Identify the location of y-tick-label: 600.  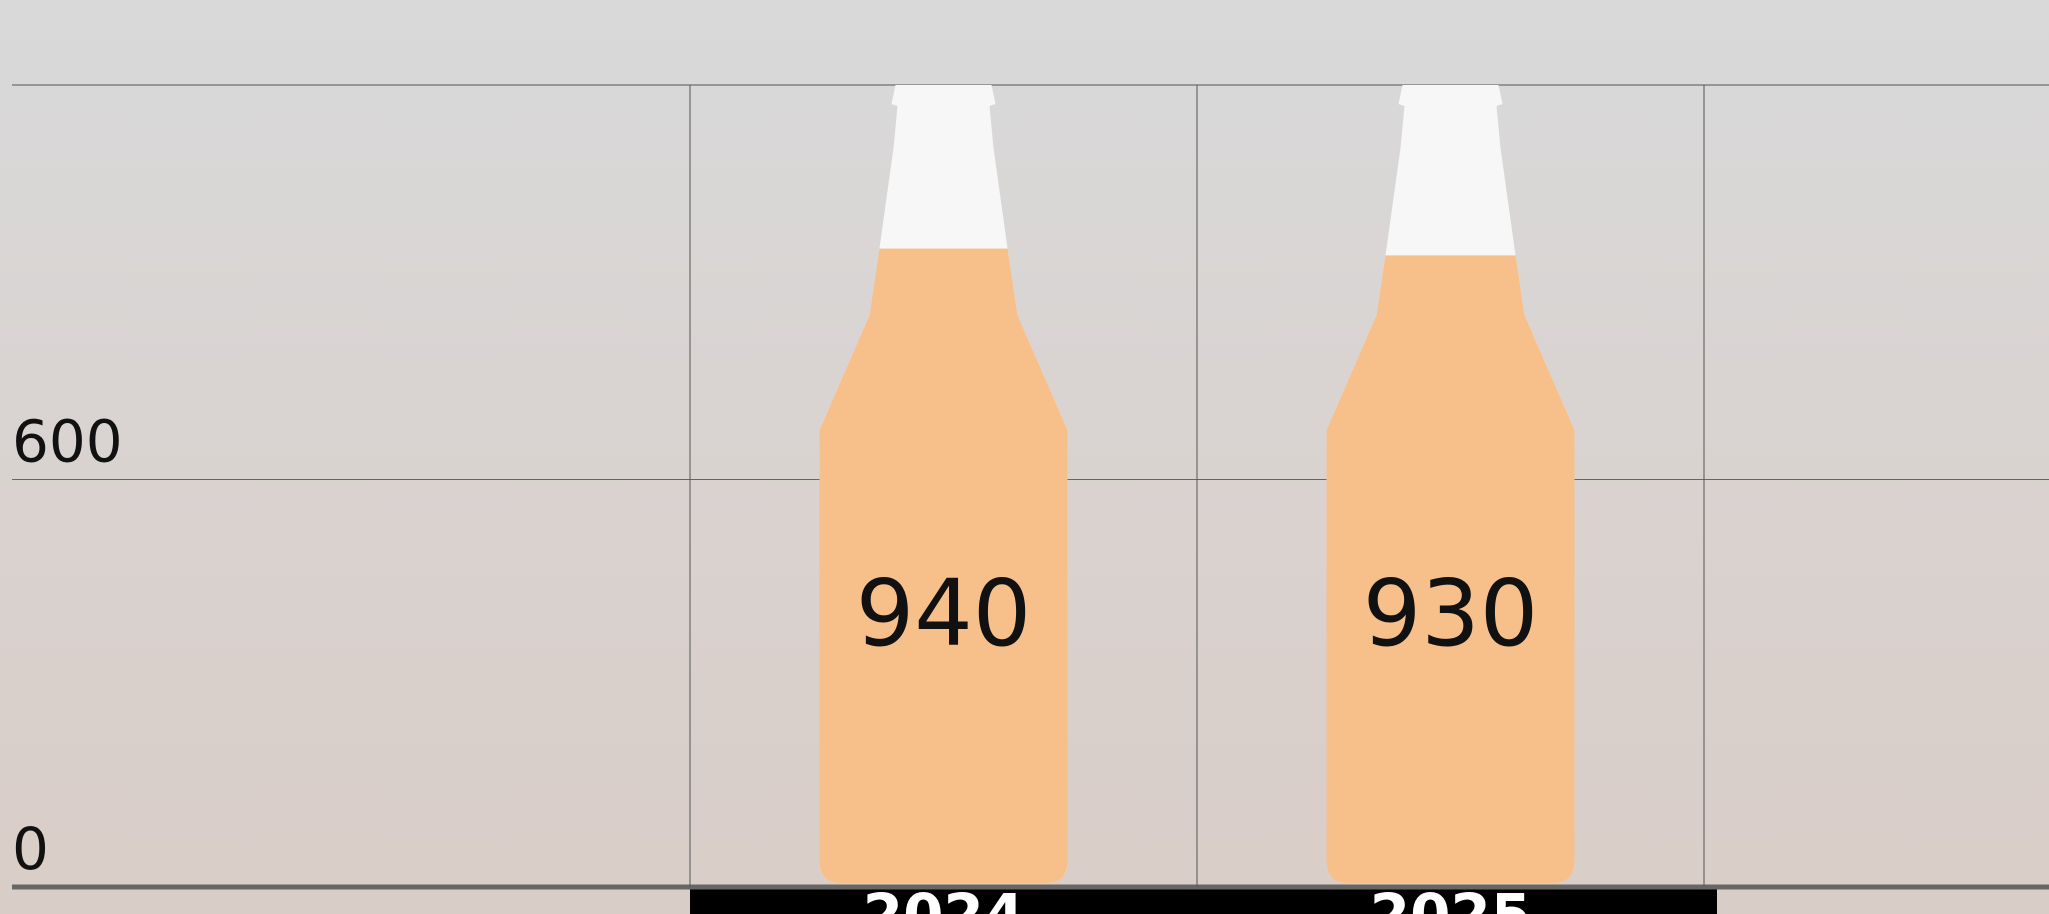
(67, 442).